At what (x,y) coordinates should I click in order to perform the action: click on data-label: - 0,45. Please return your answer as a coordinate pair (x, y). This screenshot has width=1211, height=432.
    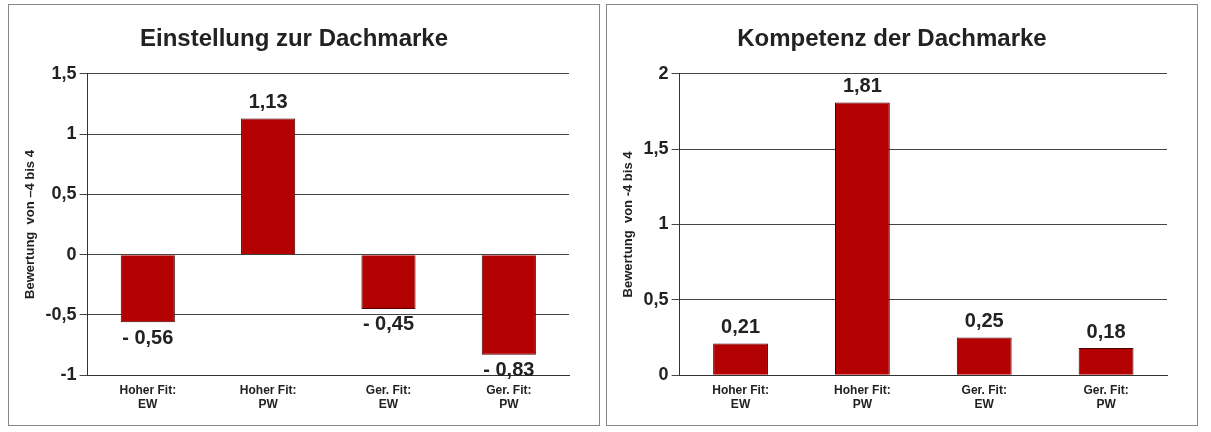
    Looking at the image, I should click on (388, 323).